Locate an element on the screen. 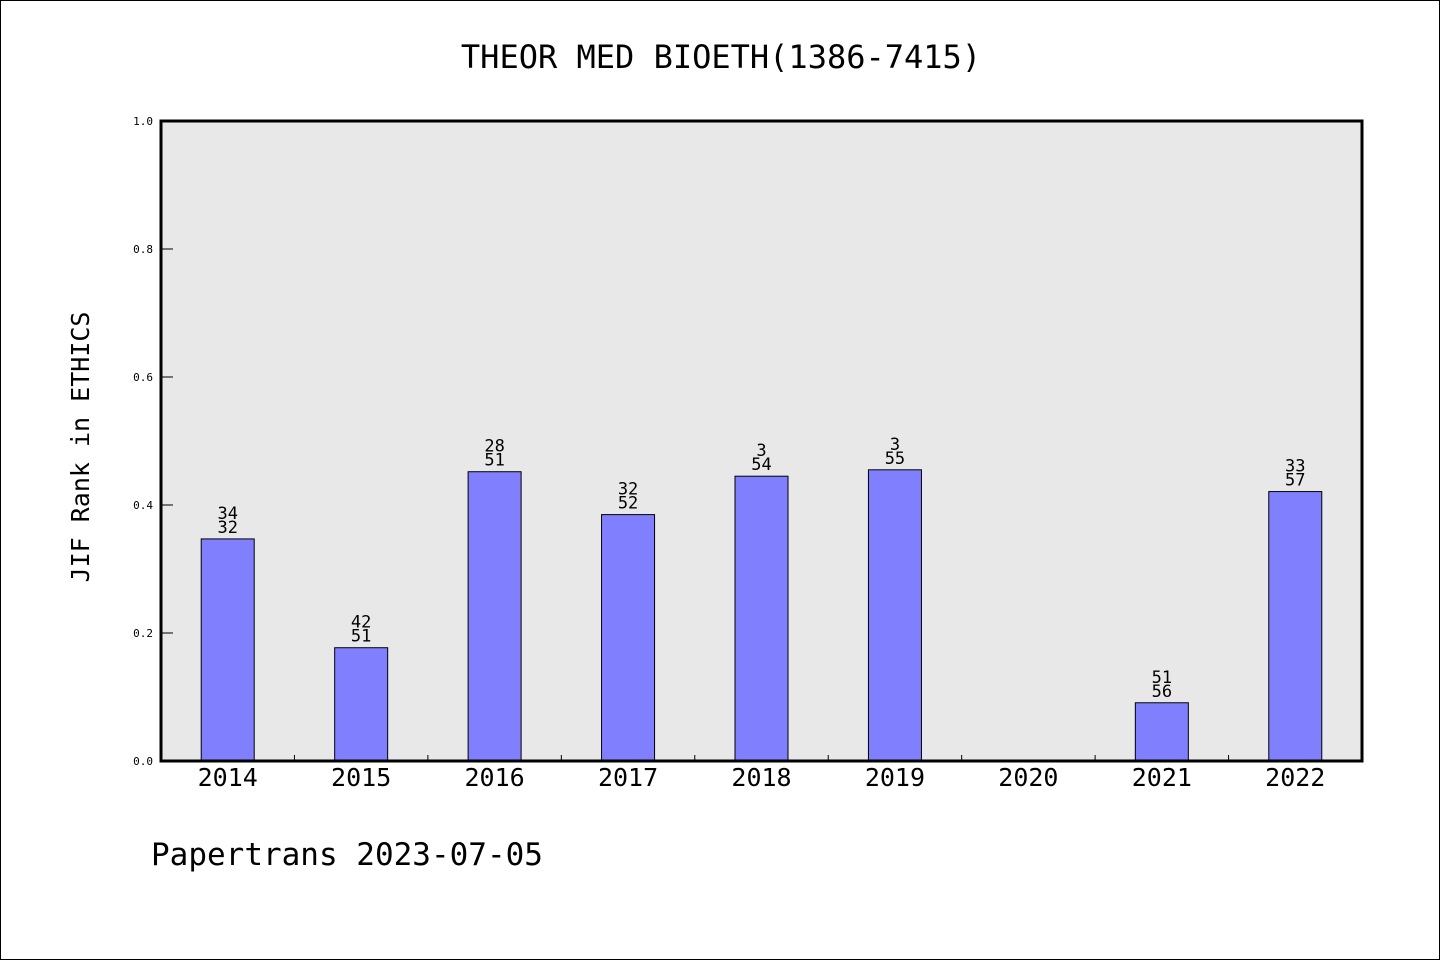 The width and height of the screenshot is (1440, 961). bar-rank-label: 33 is located at coordinates (1295, 467).